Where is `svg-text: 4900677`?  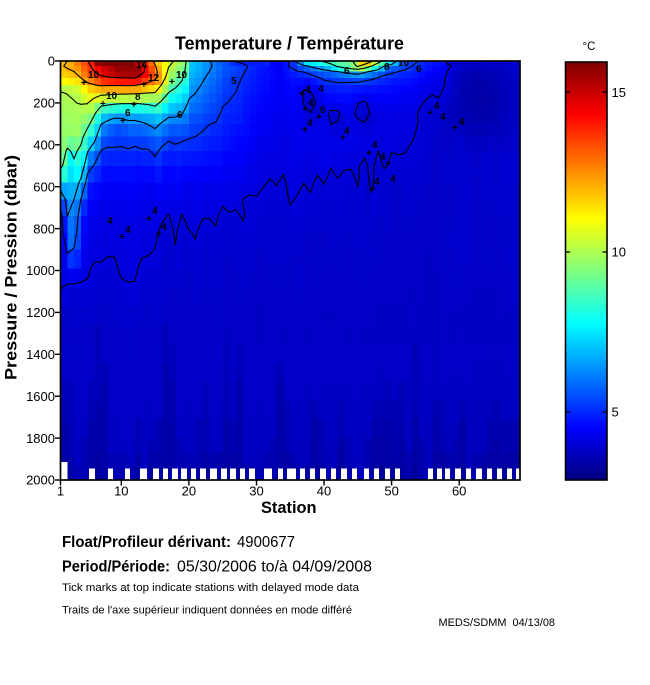
svg-text: 4900677 is located at coordinates (266, 542).